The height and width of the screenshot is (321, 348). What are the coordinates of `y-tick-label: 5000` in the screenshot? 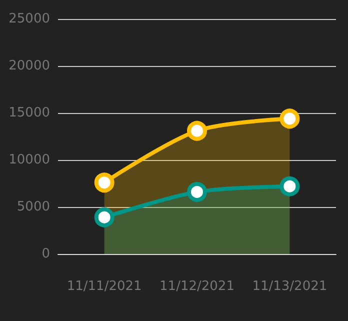 It's located at (33, 207).